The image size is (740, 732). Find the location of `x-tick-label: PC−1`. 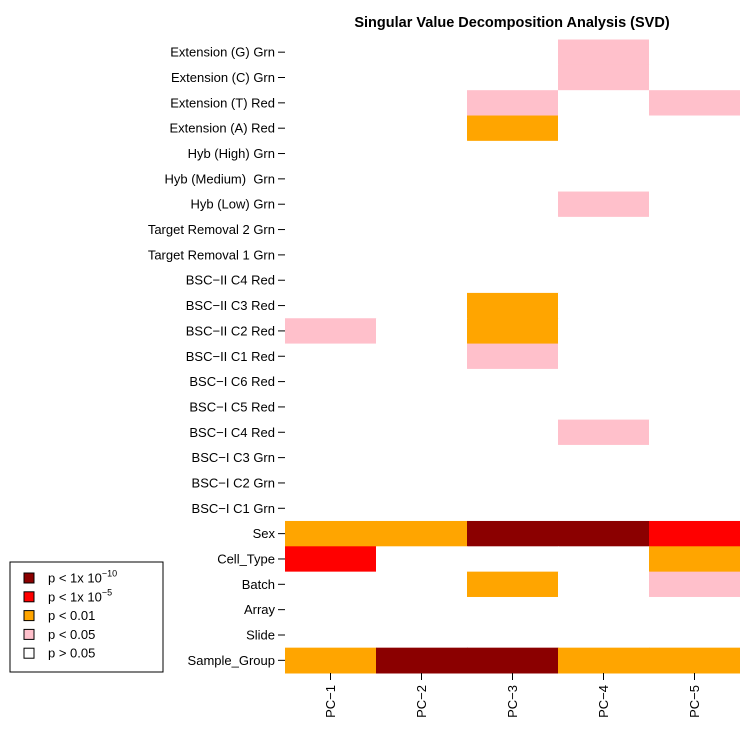

x-tick-label: PC−1 is located at coordinates (330, 701).